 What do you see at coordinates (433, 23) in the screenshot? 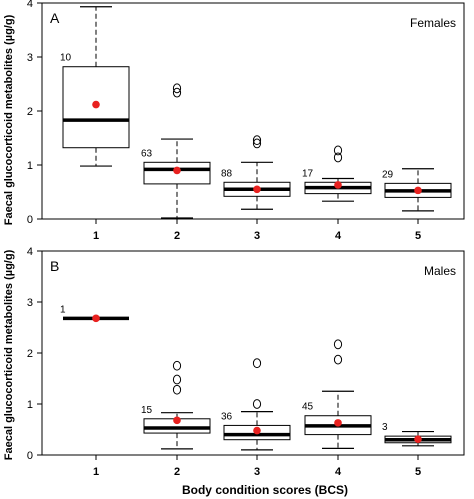
I see `panel-title: Females` at bounding box center [433, 23].